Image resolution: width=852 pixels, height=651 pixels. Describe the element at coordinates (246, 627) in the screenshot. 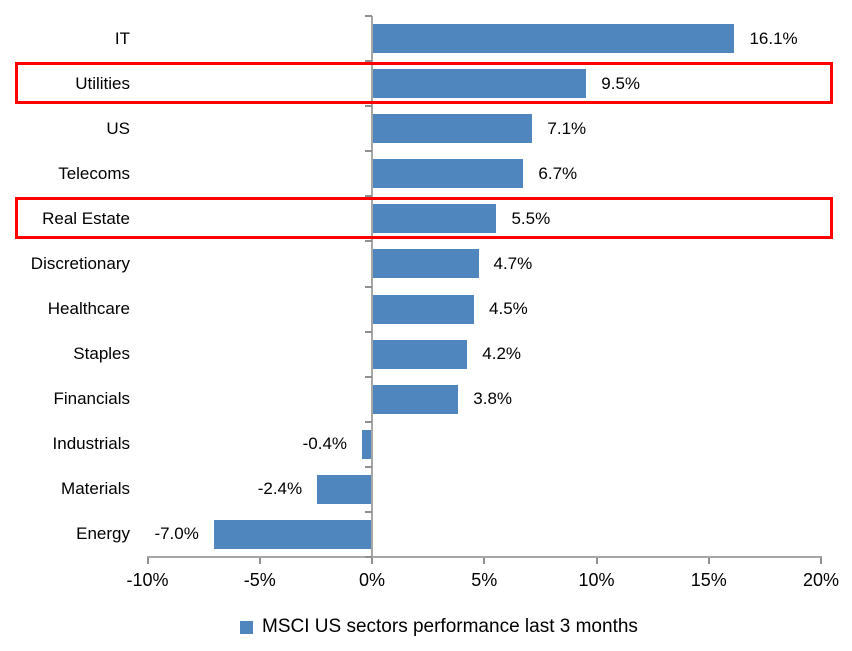

I see `legend-square-icon` at that location.